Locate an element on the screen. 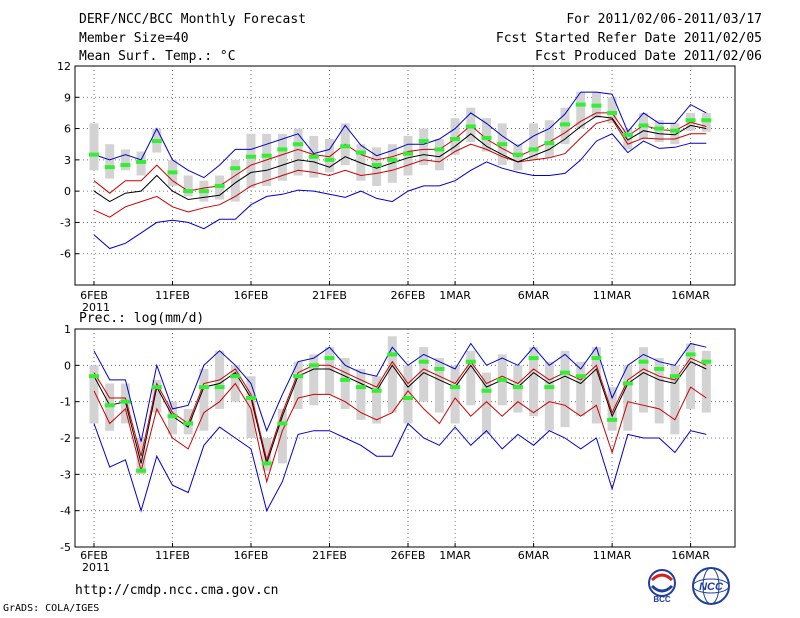 The width and height of the screenshot is (800, 618). y-tick-label: -2 is located at coordinates (65, 438).